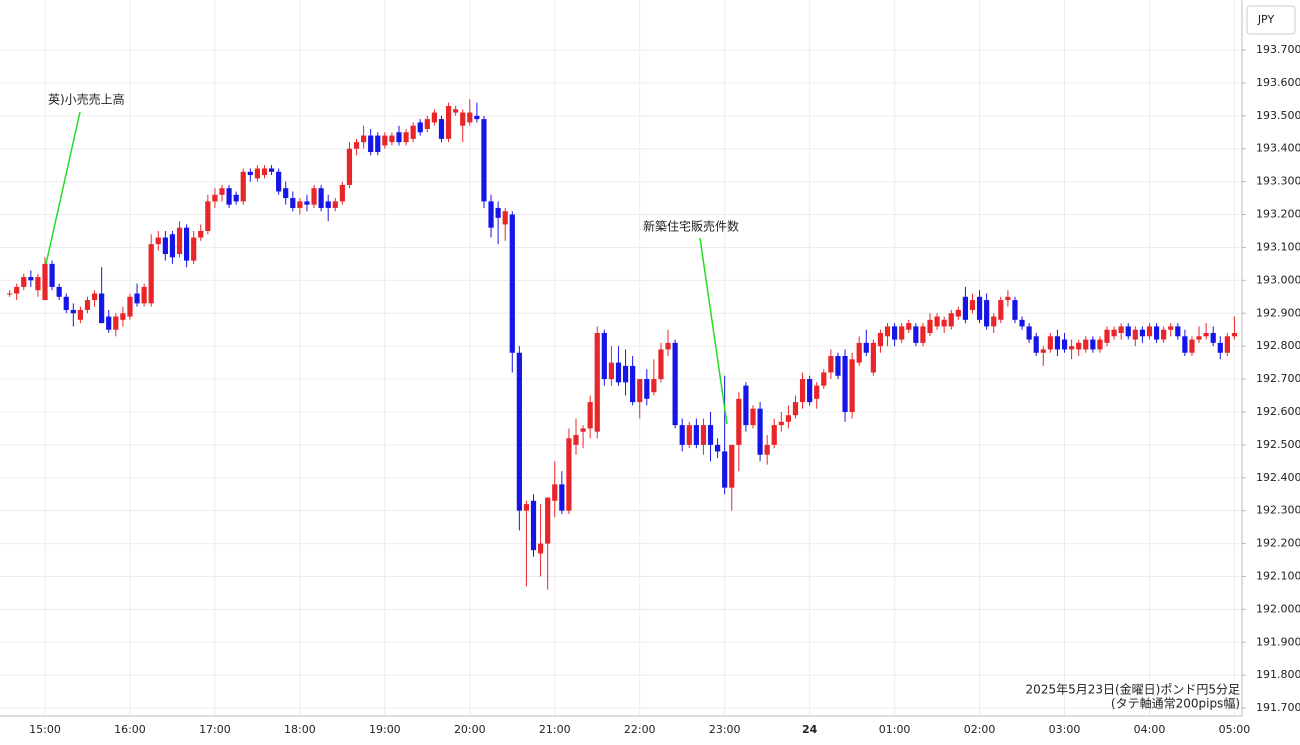 The height and width of the screenshot is (745, 1300). What do you see at coordinates (640, 729) in the screenshot?
I see `x-tick-label: 22:00` at bounding box center [640, 729].